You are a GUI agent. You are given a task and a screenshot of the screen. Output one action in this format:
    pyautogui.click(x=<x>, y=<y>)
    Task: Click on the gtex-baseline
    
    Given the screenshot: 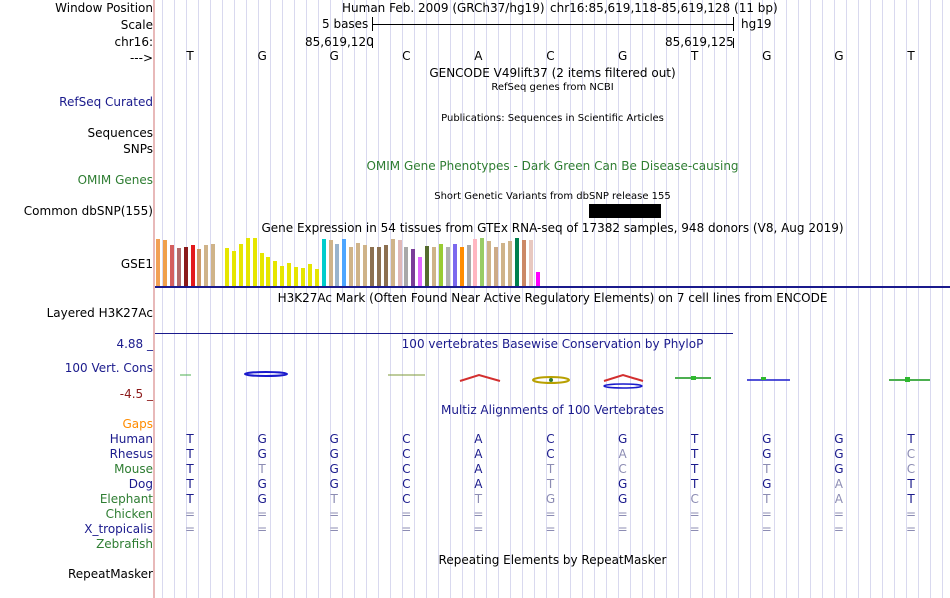 What is the action you would take?
    pyautogui.click(x=552, y=287)
    